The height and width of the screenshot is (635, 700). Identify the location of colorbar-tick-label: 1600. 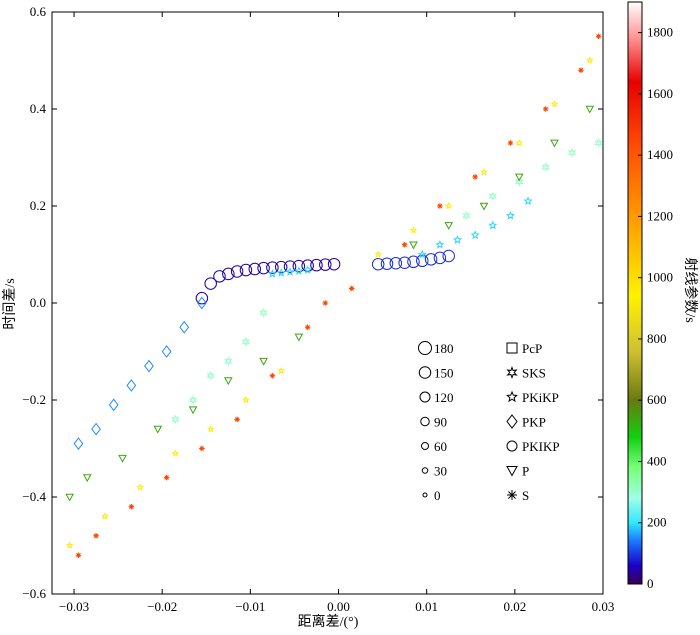
(660, 93).